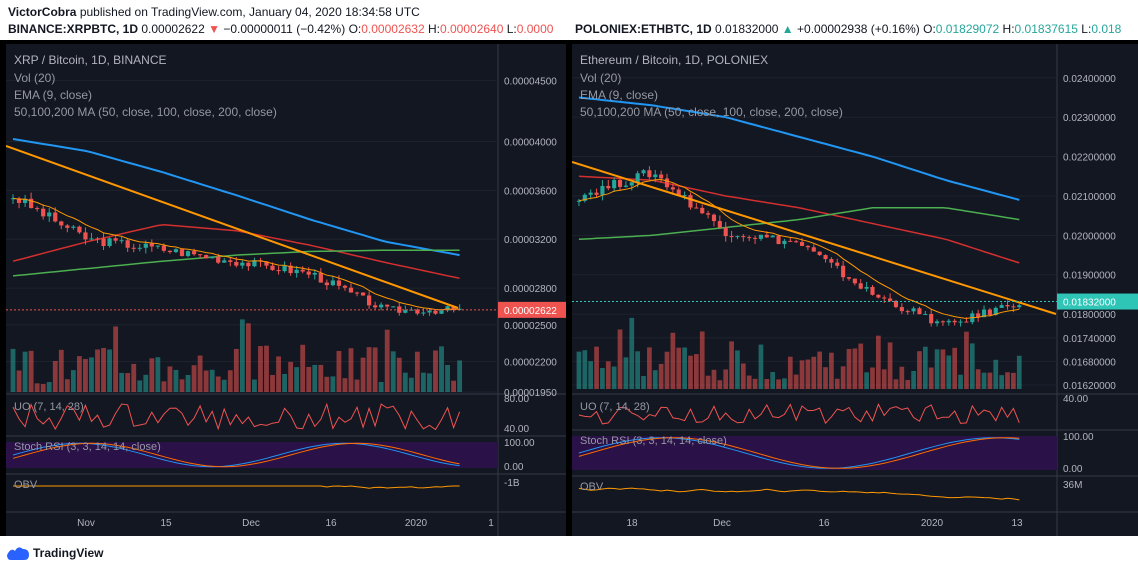  What do you see at coordinates (1089, 276) in the screenshot?
I see `y-tick-label: 0.01900000` at bounding box center [1089, 276].